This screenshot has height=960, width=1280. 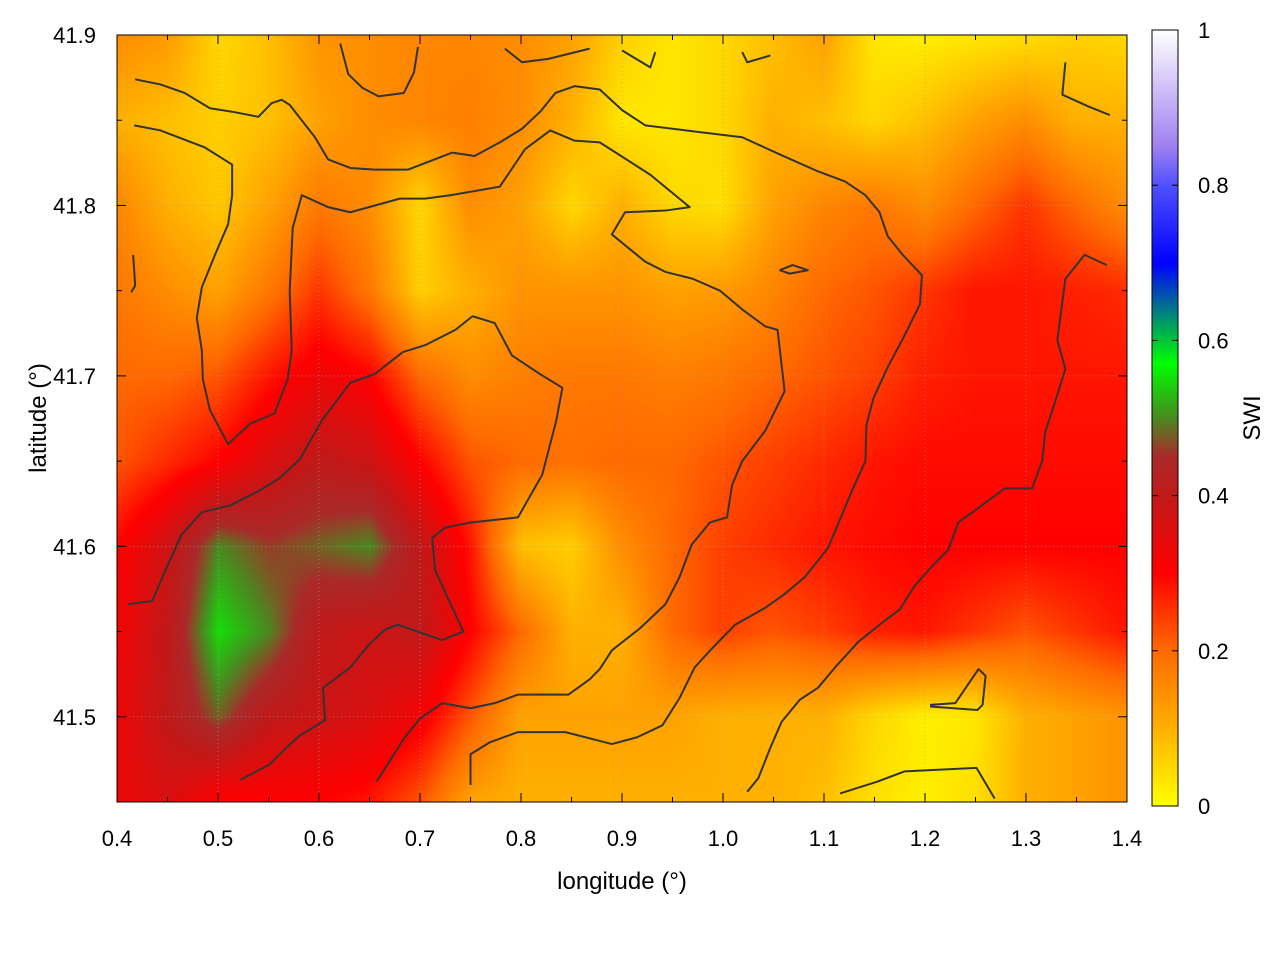 I want to click on x-tick-label: 0.4, so click(x=117, y=838).